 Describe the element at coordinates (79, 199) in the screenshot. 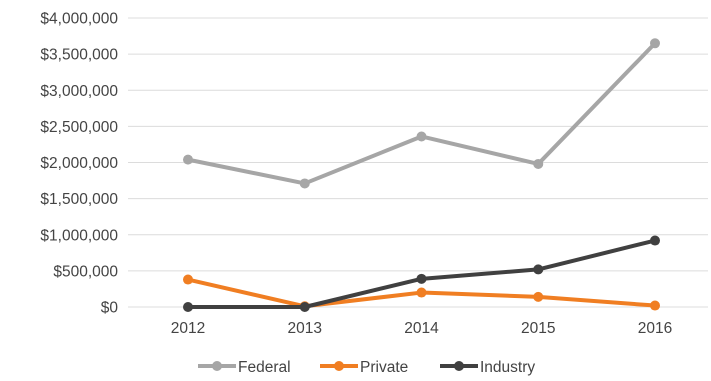

I see `y-tick-label: $1,500,000` at that location.